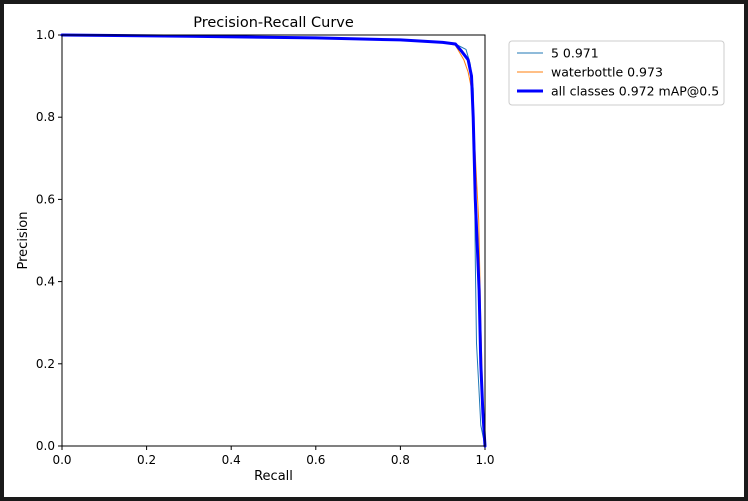 This screenshot has width=748, height=501. I want to click on x-tick-label: 0.0, so click(61, 460).